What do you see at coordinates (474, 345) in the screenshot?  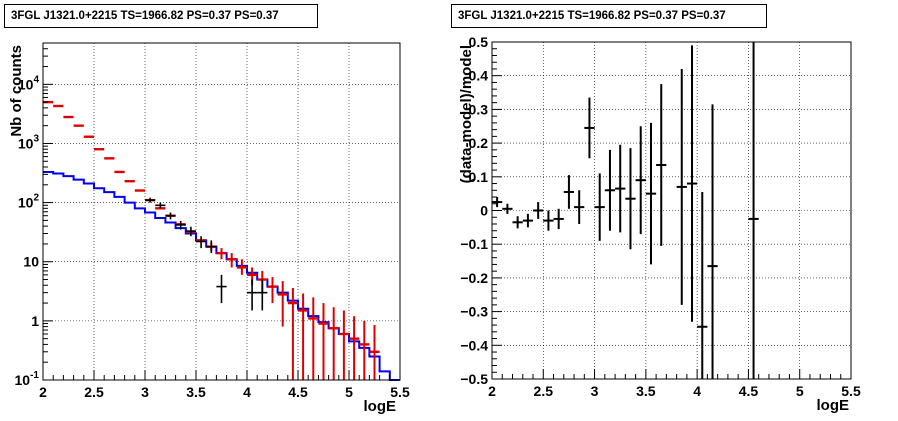 I see `right-y-tick-label: −0.4` at bounding box center [474, 345].